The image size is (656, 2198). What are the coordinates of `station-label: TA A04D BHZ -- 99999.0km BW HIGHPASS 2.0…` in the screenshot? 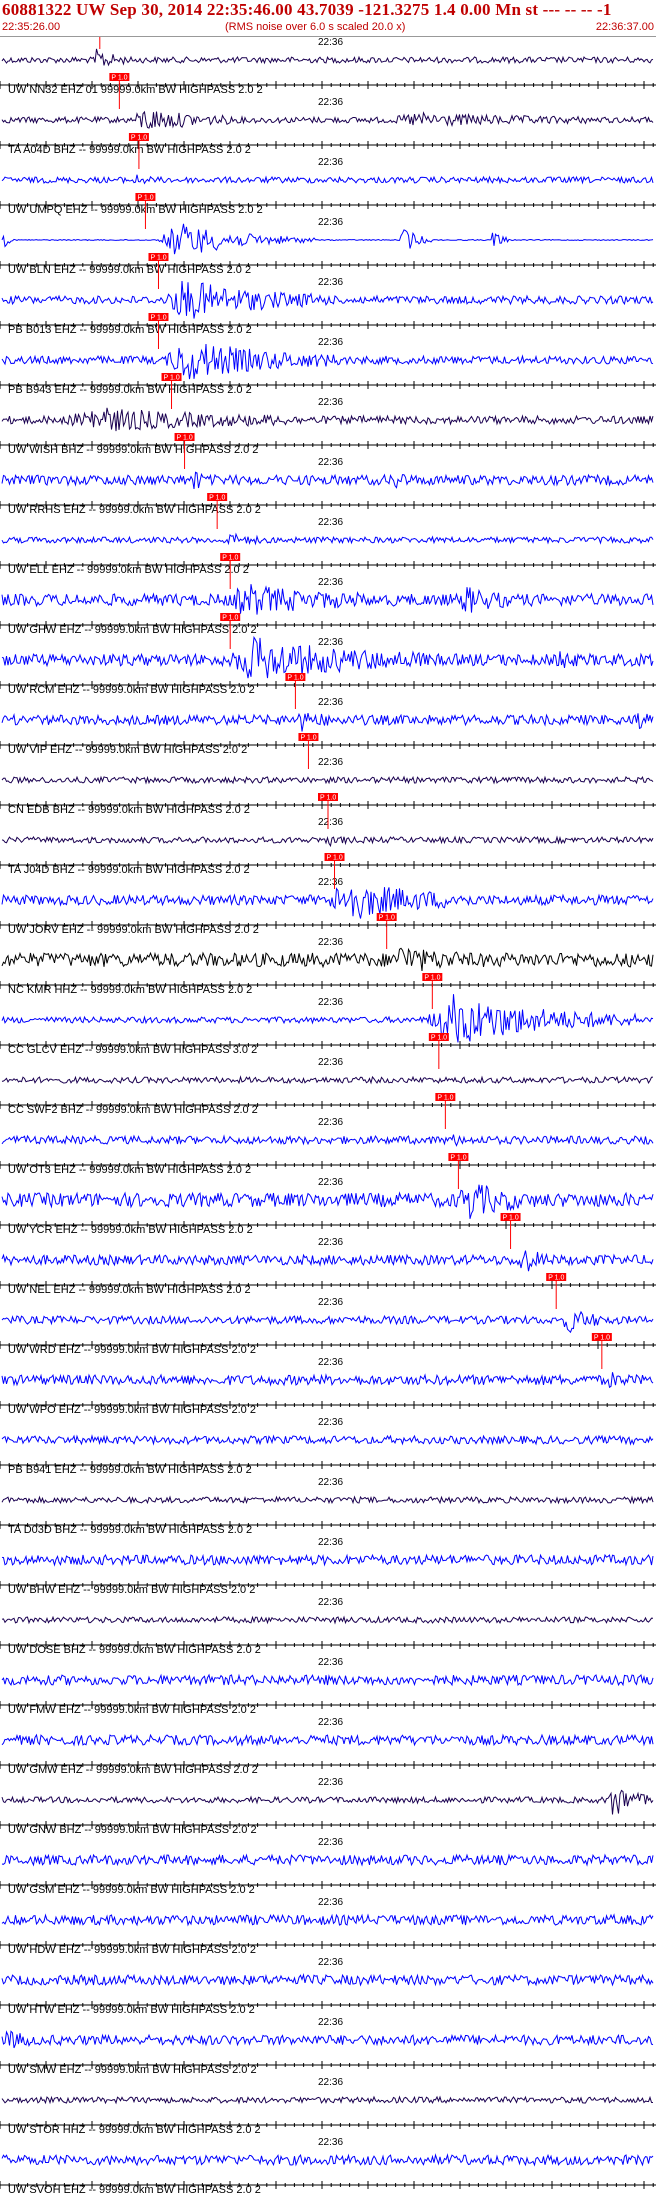 It's located at (129, 150).